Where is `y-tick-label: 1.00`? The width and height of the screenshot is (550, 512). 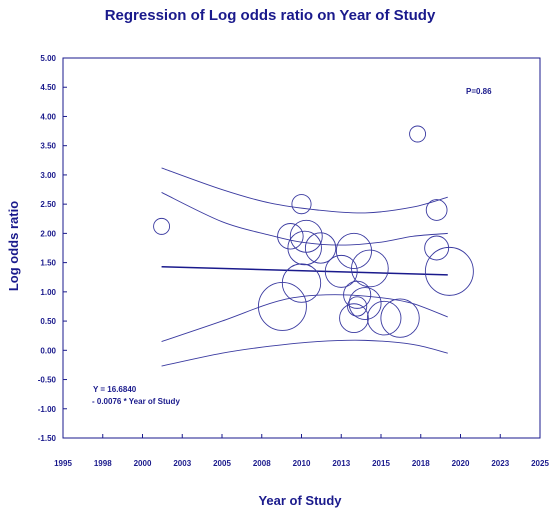 y-tick-label: 1.00 is located at coordinates (48, 292).